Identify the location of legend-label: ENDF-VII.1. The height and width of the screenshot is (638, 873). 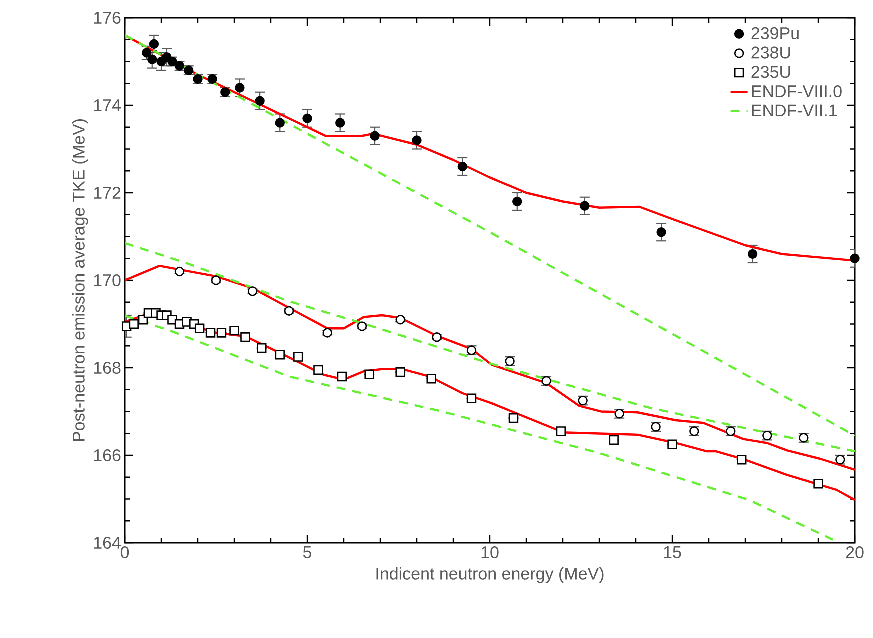
(794, 110).